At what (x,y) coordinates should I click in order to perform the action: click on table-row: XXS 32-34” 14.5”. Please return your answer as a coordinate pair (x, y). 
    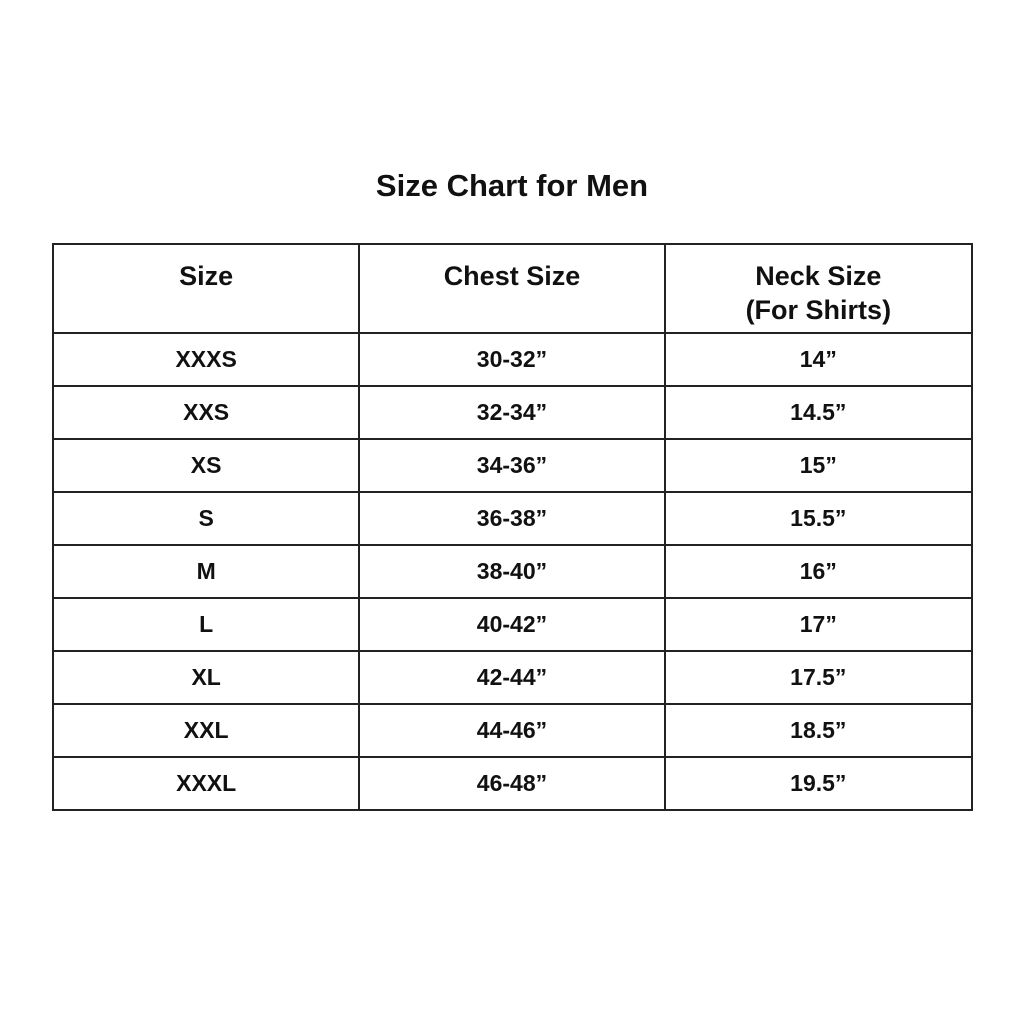
    Looking at the image, I should click on (512, 412).